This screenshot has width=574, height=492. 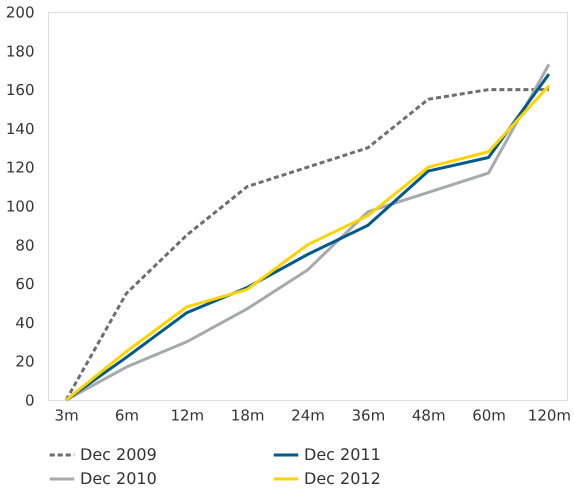 I want to click on y-tick-label: 80, so click(x=24, y=245).